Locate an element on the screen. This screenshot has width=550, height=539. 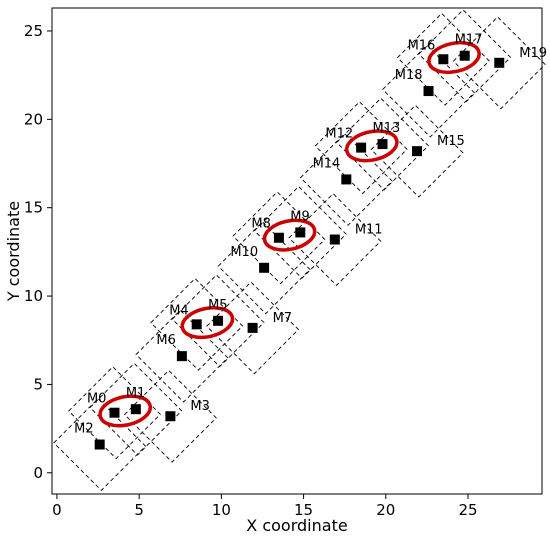
marker-m8 is located at coordinates (278, 237).